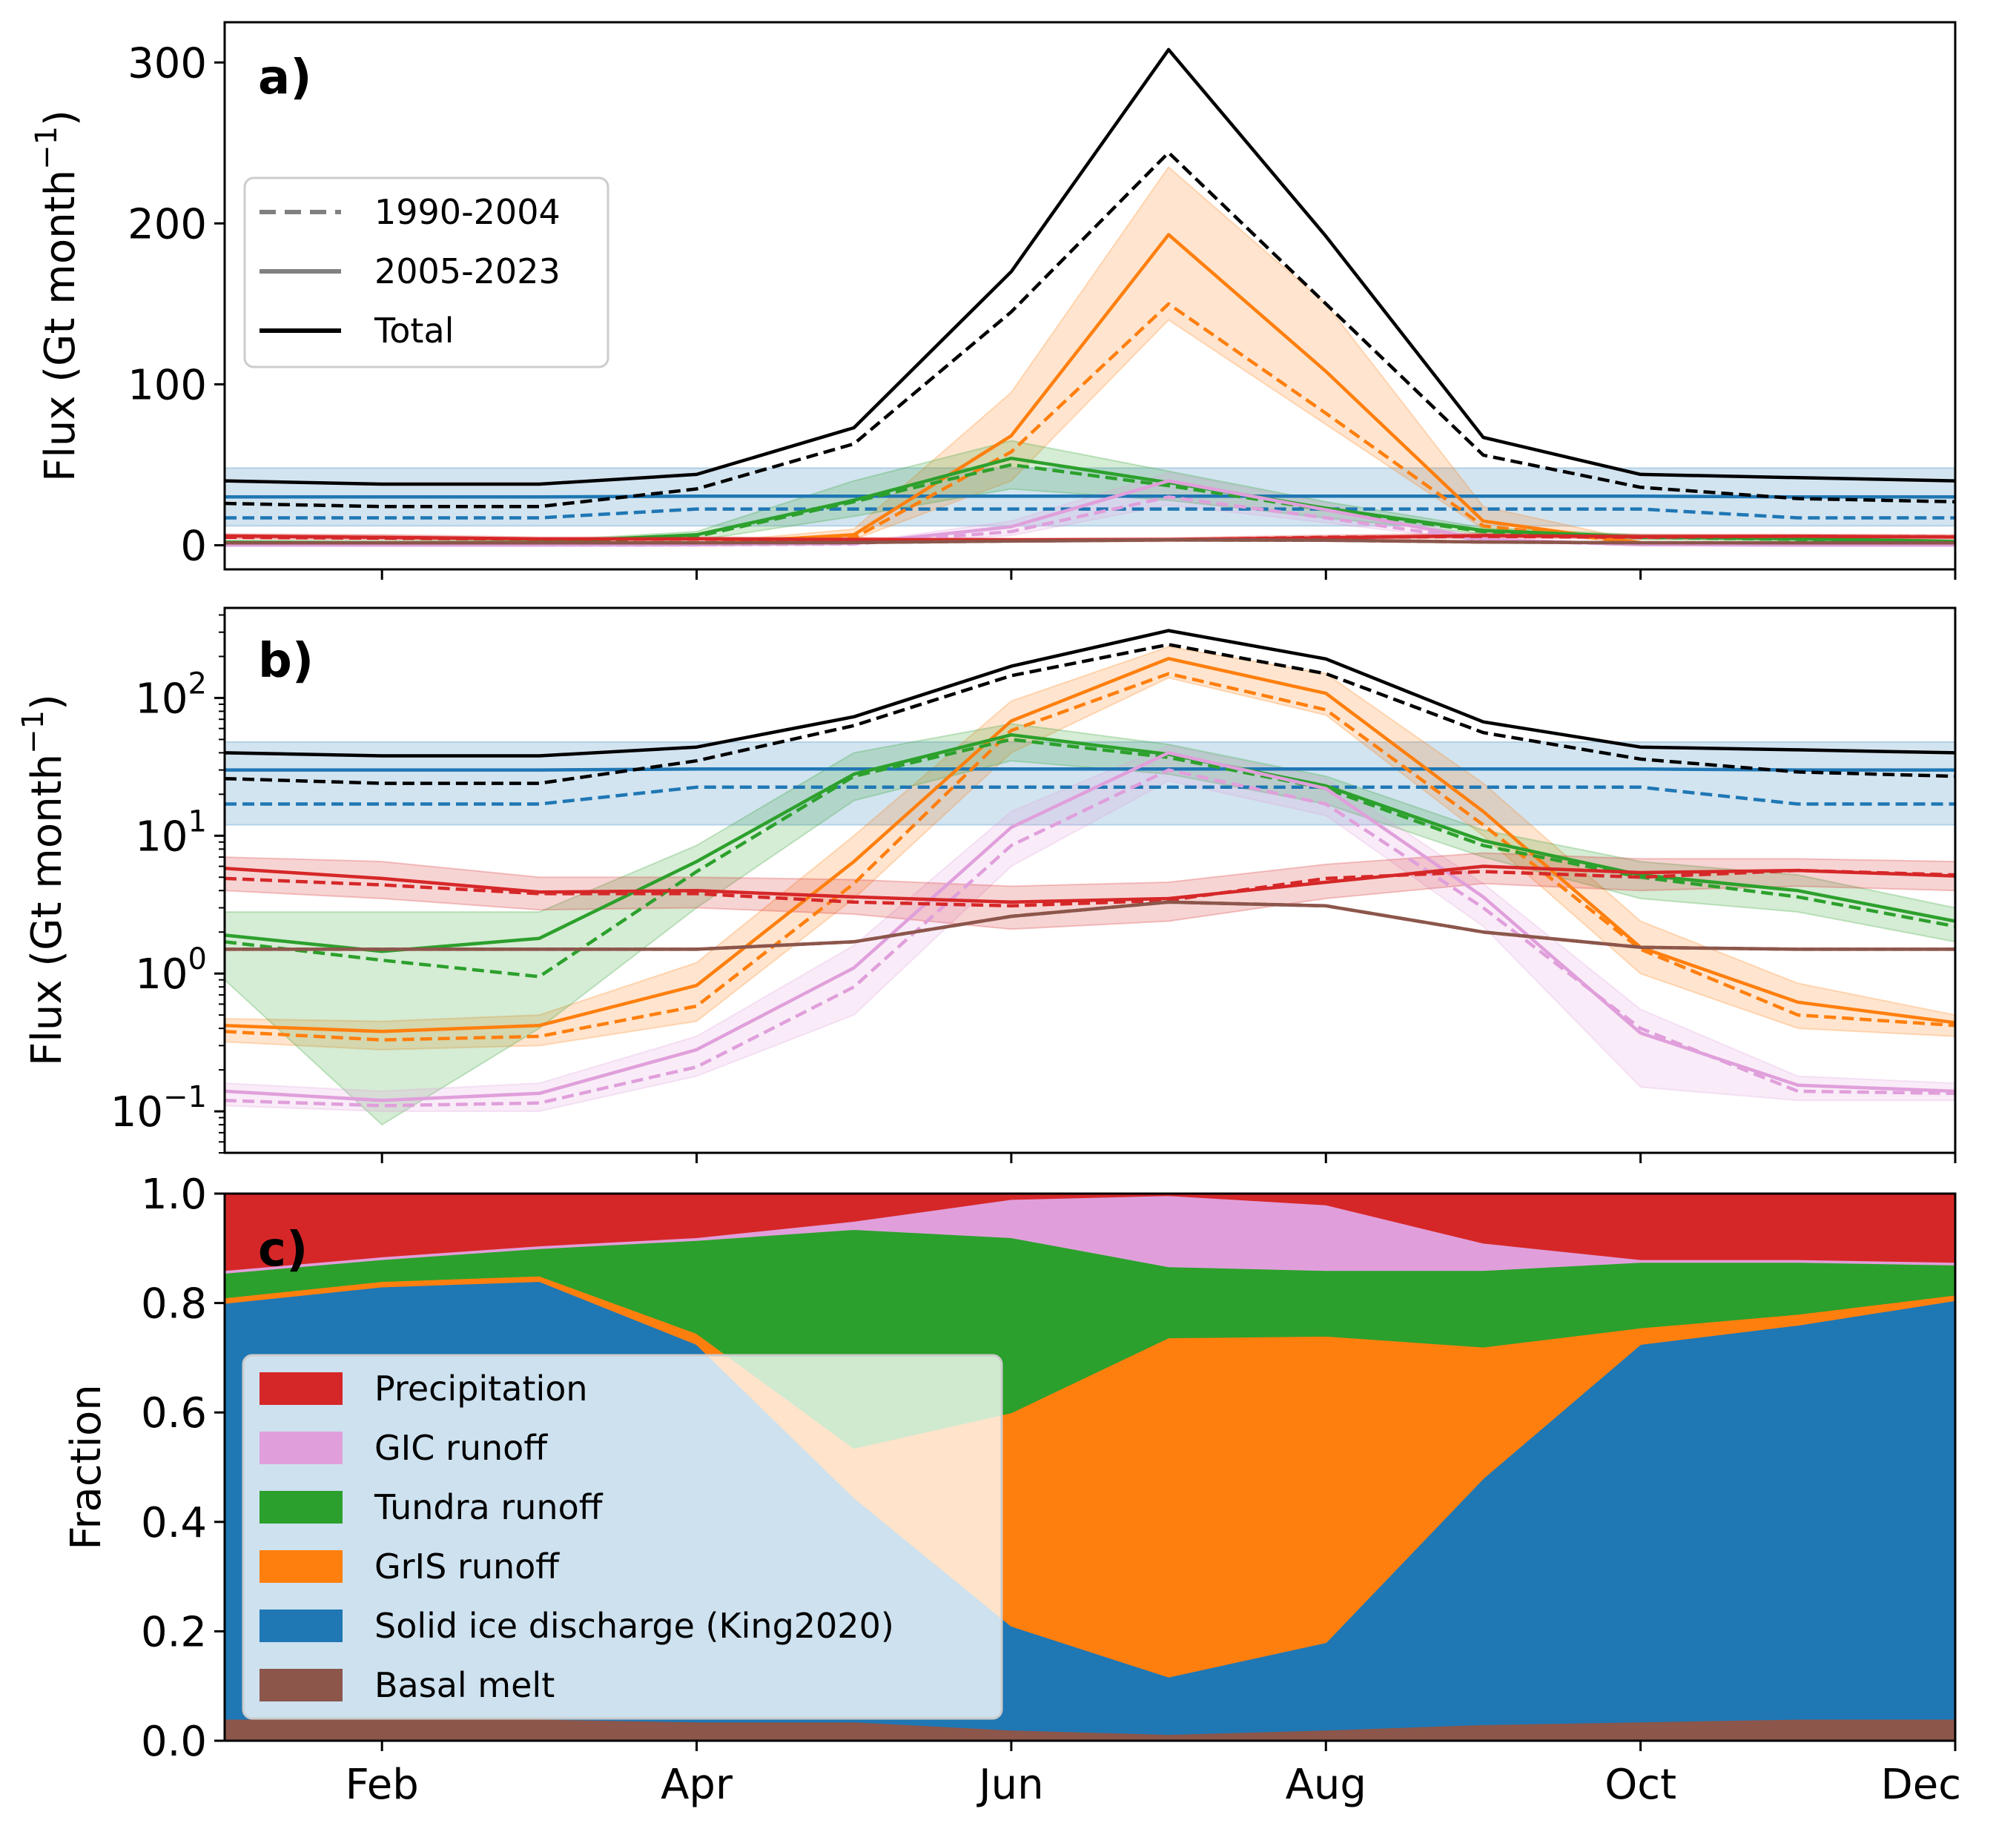  Describe the element at coordinates (414, 331) in the screenshot. I see `legend-label-total: Total` at that location.